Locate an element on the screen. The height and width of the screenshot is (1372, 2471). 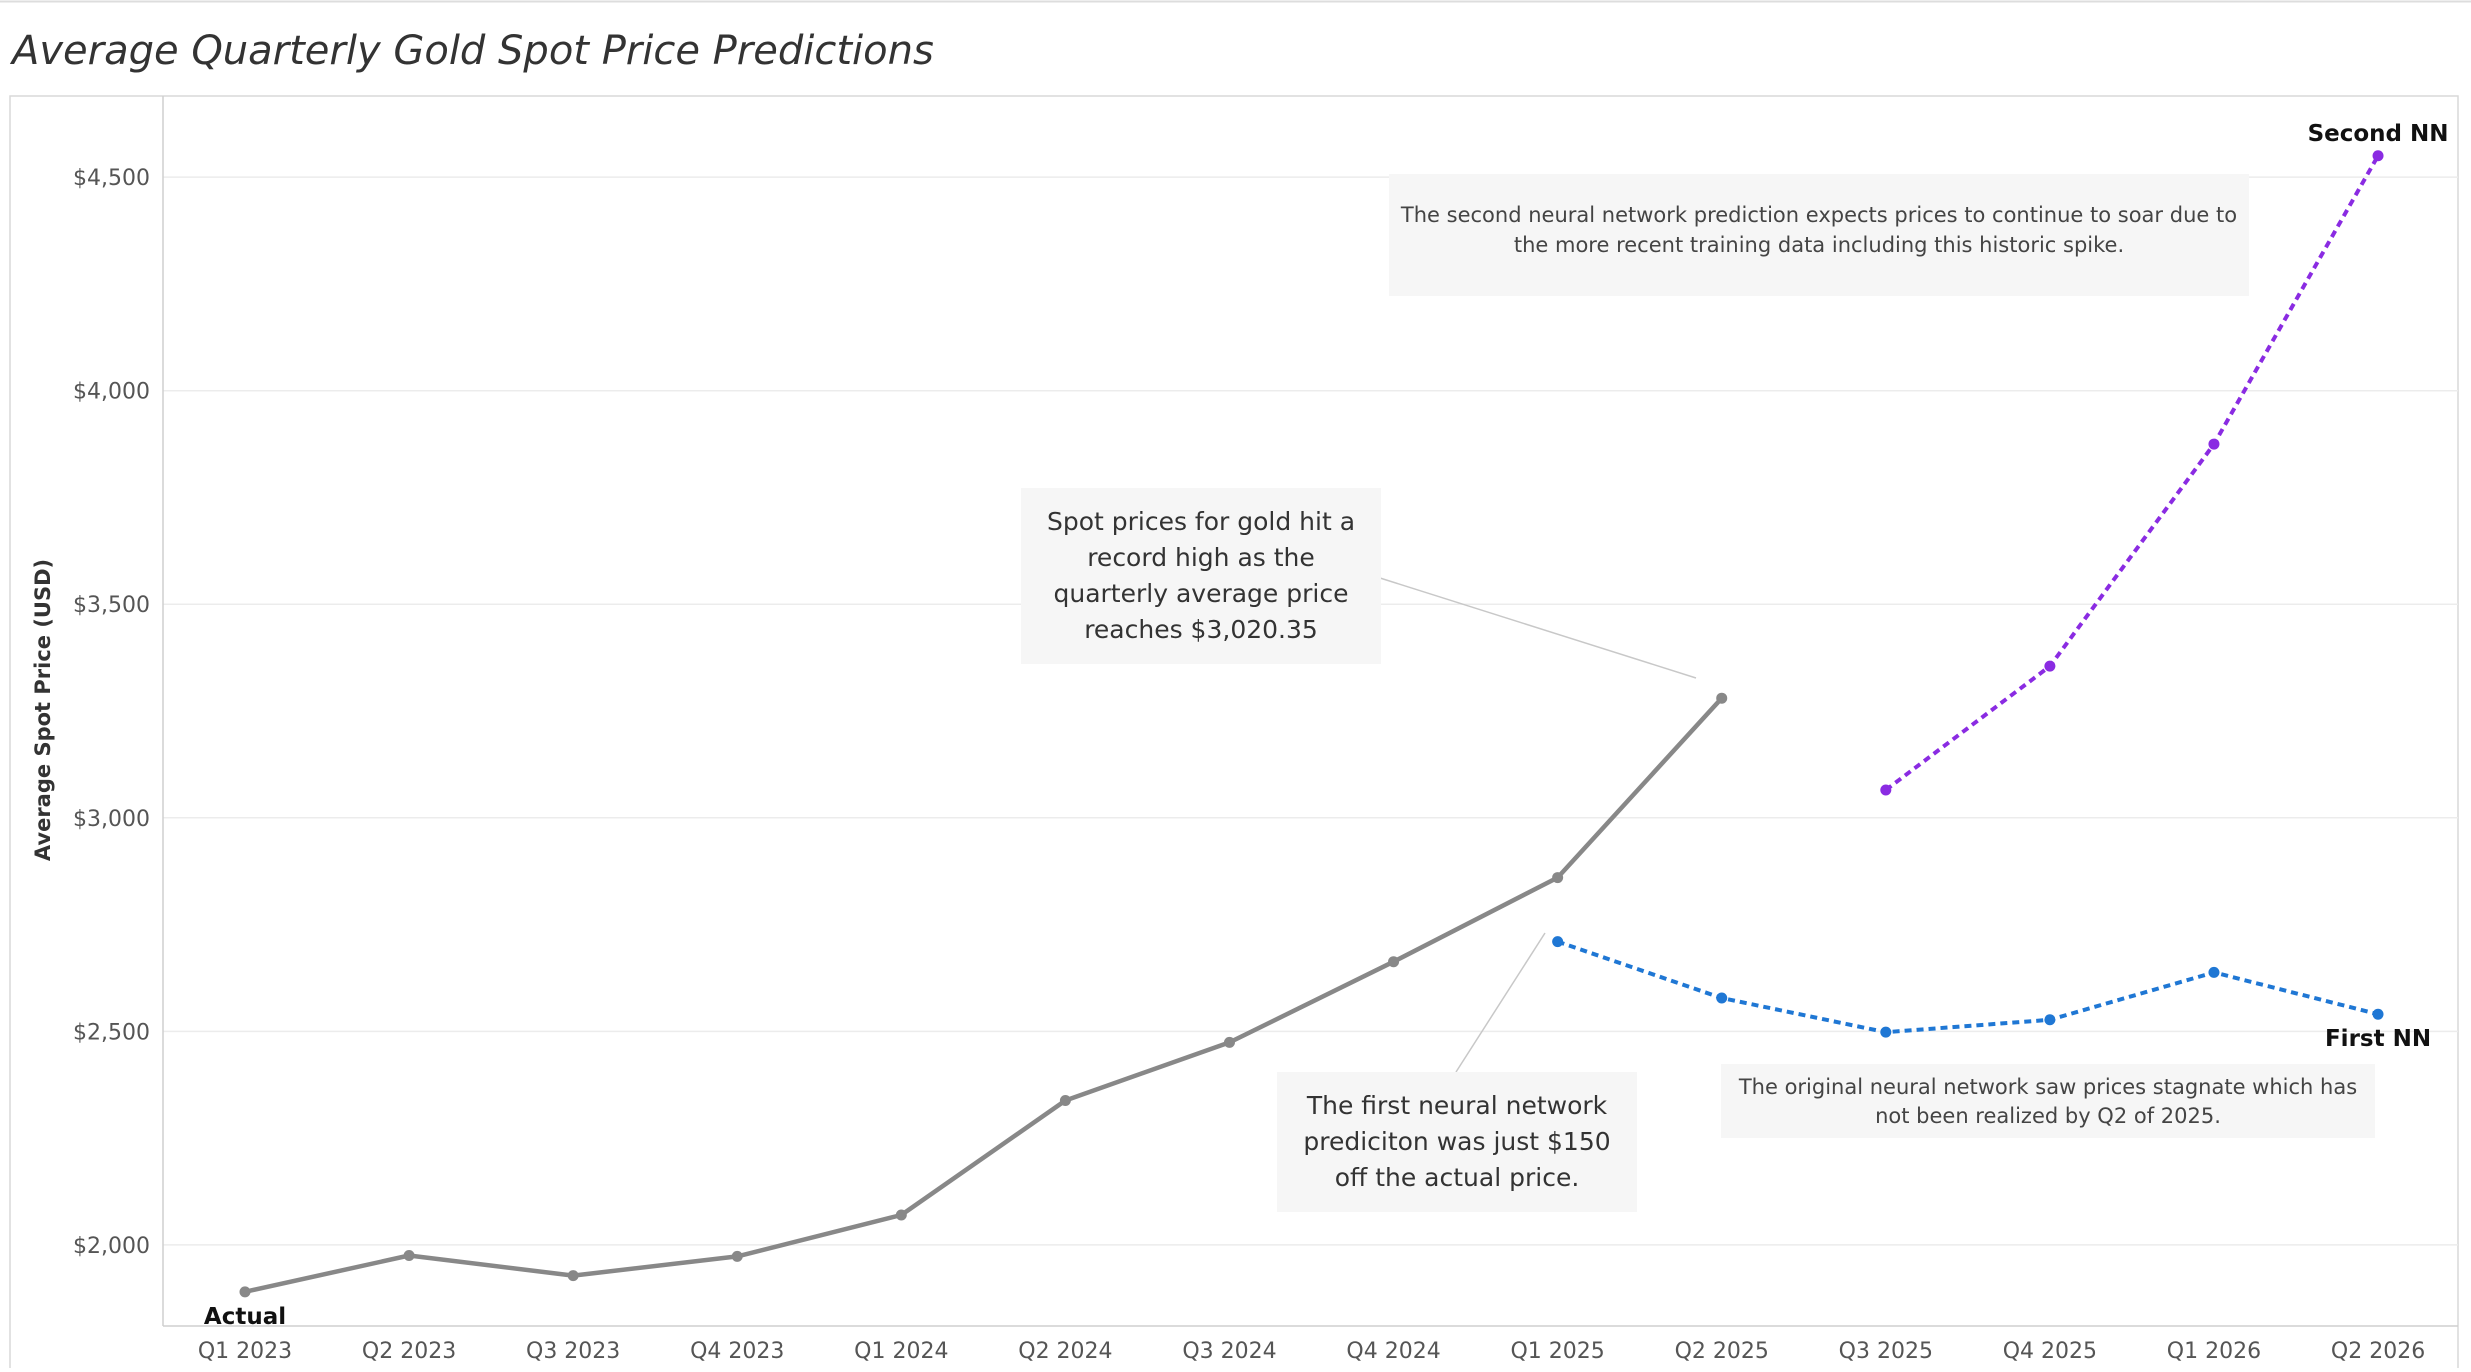
first-nn-annotation-box is located at coordinates (1457, 1142).